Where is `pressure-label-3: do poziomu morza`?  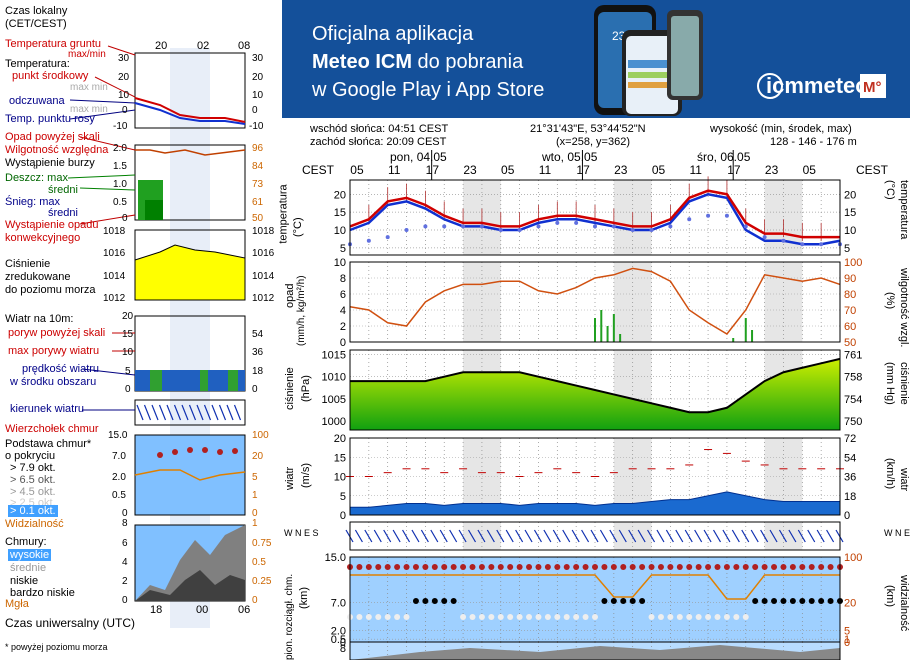
pressure-label-3: do poziomu morza is located at coordinates (50, 290).